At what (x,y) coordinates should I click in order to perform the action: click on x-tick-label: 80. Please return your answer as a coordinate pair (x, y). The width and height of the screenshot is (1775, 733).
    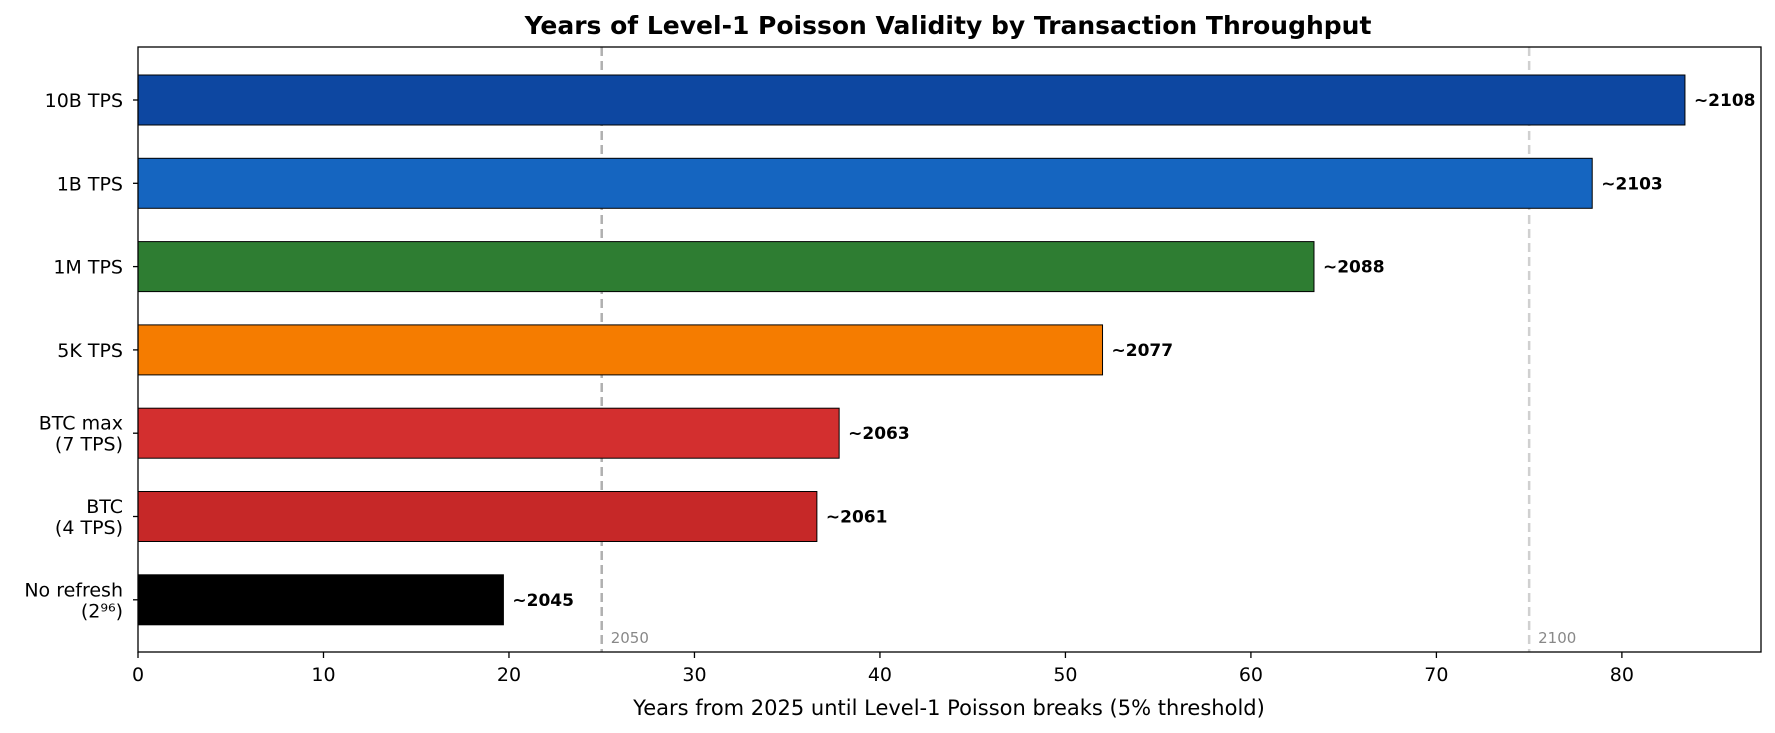
    Looking at the image, I should click on (1622, 675).